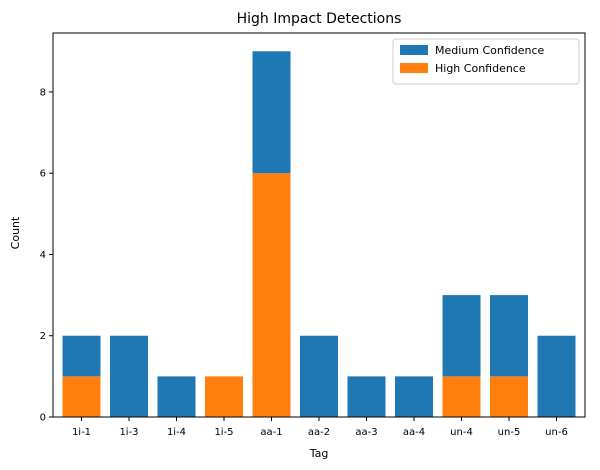 The width and height of the screenshot is (600, 470). Describe the element at coordinates (319, 19) in the screenshot. I see `chart-title: High Impact Detections` at that location.